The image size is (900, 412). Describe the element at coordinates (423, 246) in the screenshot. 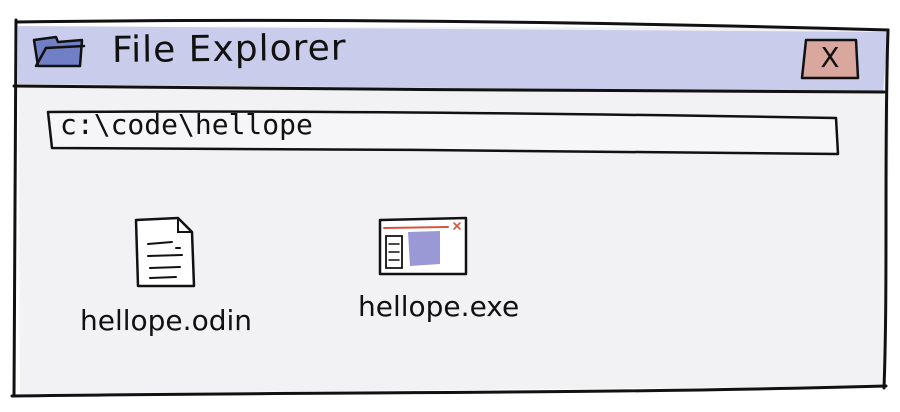

I see `window-app-icon` at that location.